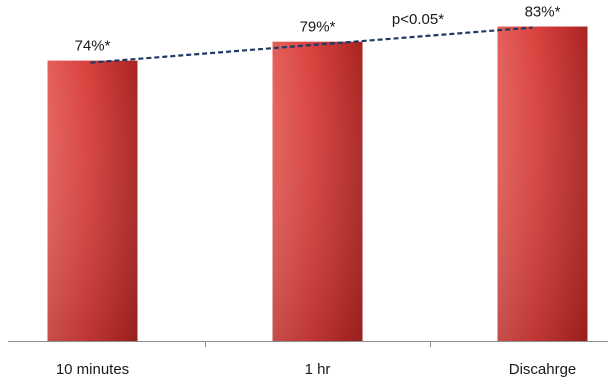 The width and height of the screenshot is (608, 388). I want to click on trendline, so click(311, 45).